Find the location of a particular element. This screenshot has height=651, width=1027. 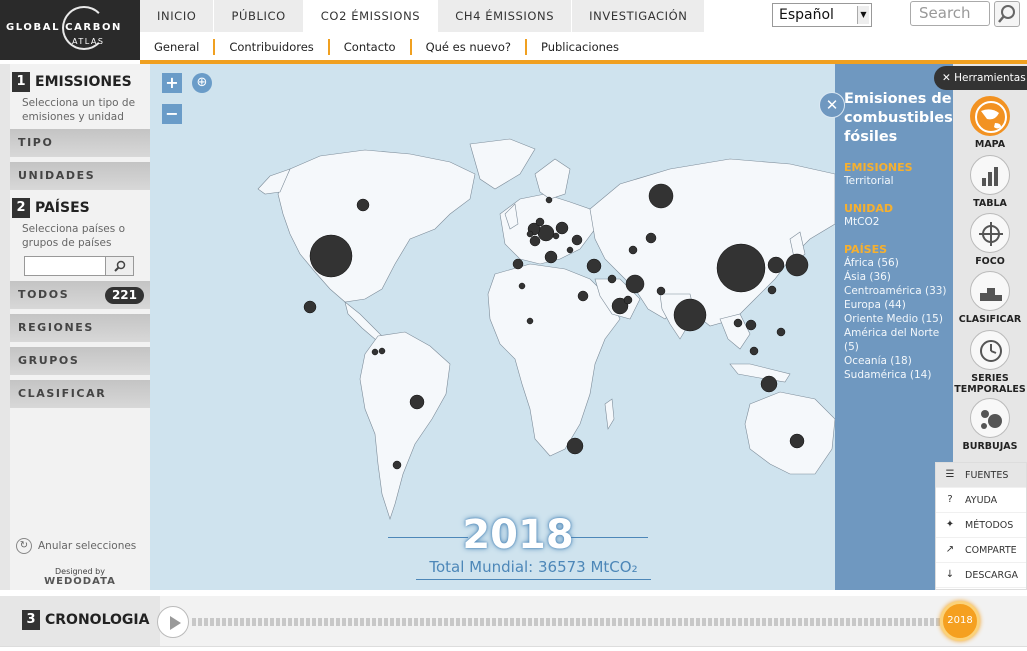

timeline-ticks is located at coordinates (567, 622).